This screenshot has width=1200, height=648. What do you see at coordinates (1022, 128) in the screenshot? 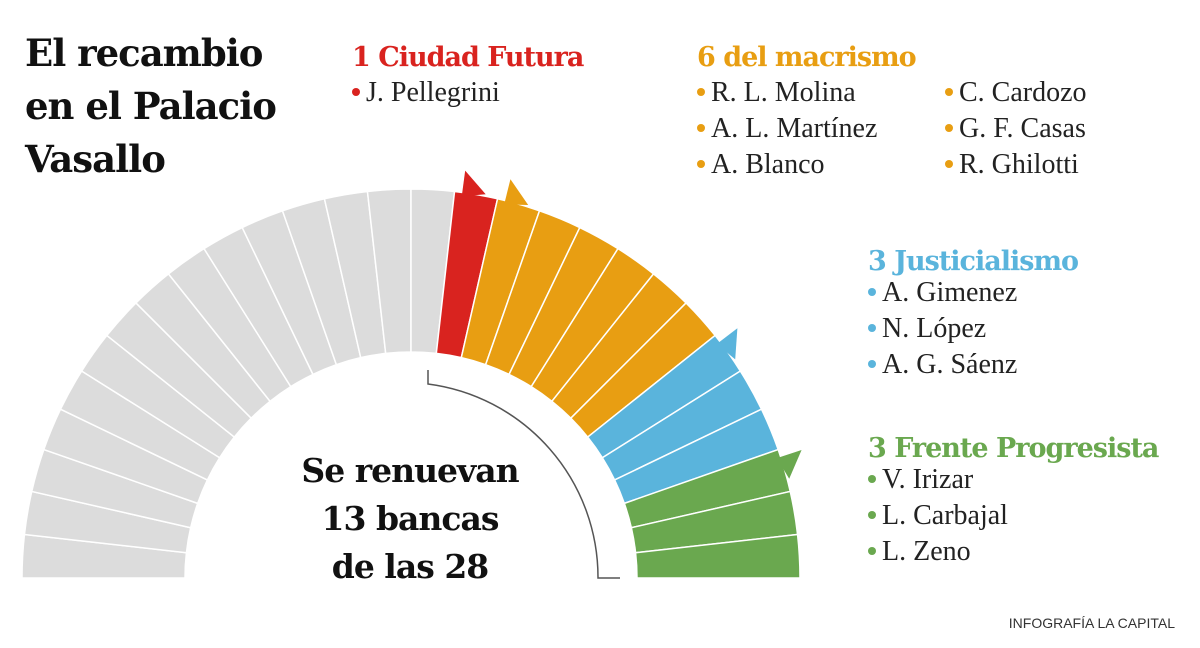
I see `member-name: G. F. Casas` at bounding box center [1022, 128].